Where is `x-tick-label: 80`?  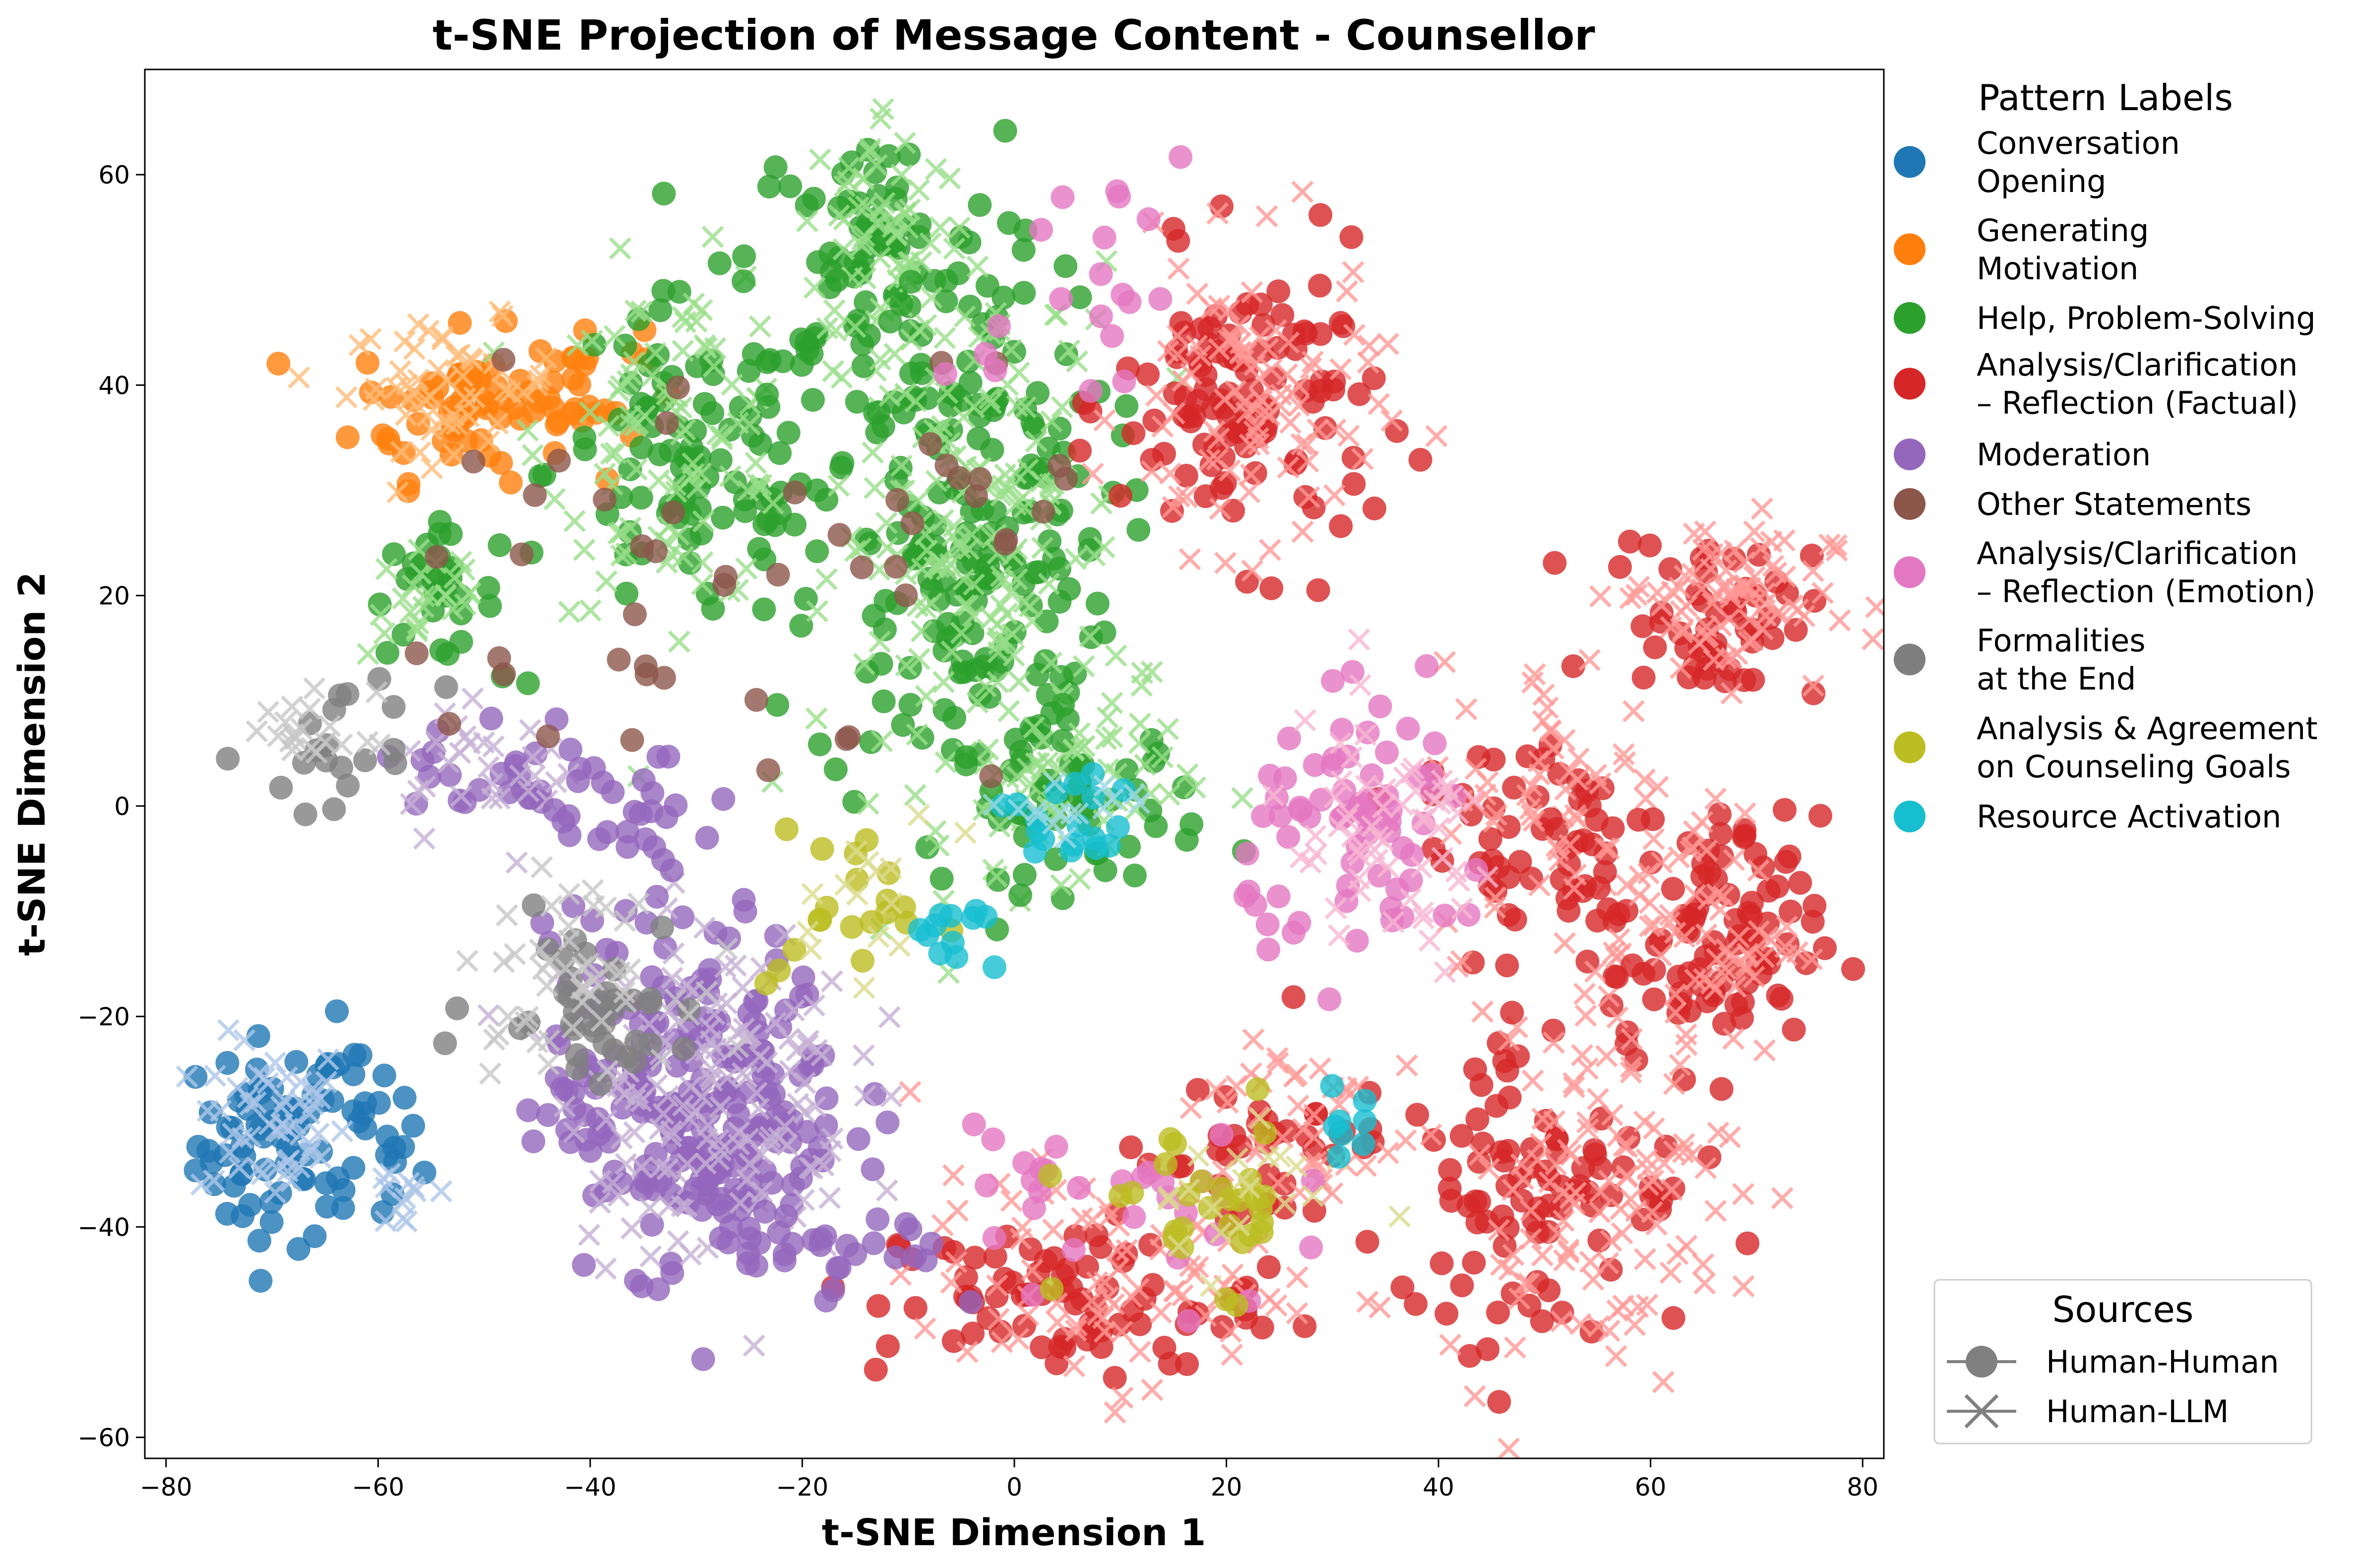 x-tick-label: 80 is located at coordinates (1863, 1487).